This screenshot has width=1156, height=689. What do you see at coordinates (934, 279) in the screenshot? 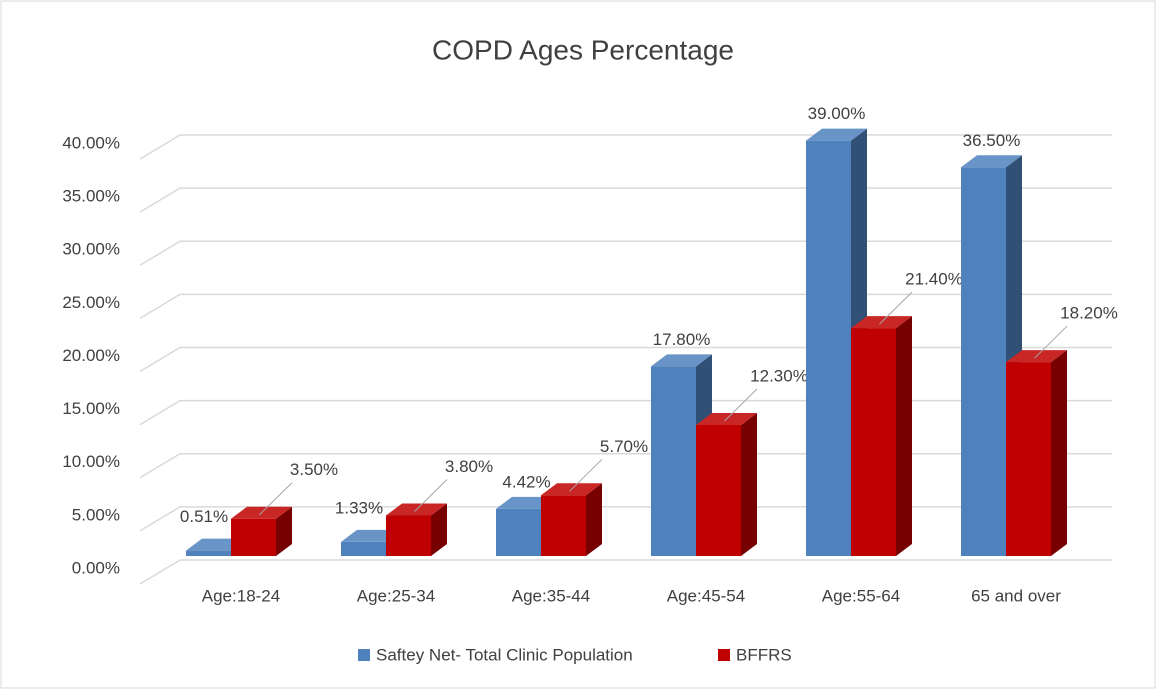
I see `data-label: 21.40%` at bounding box center [934, 279].